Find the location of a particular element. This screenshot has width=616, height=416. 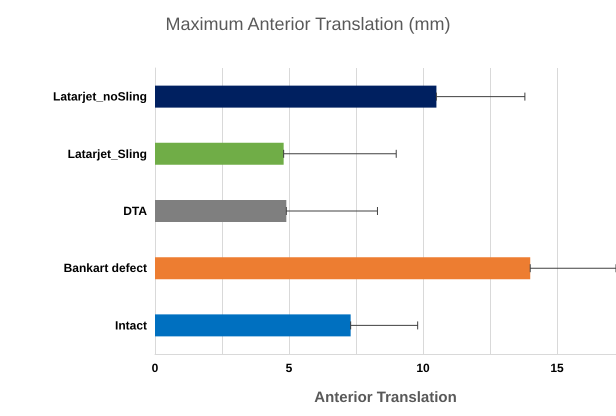

x-tick-label: 5 is located at coordinates (289, 368).